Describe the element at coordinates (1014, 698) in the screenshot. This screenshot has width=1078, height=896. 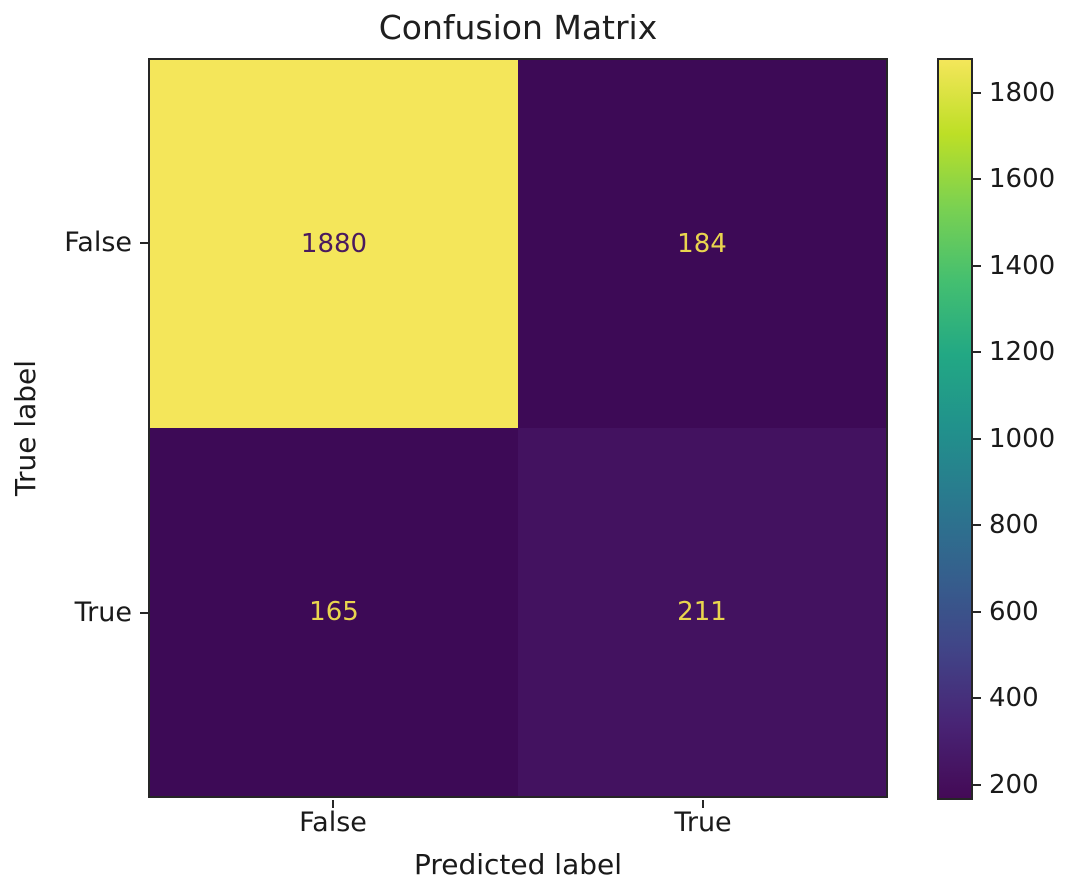
I see `colorbar-tick-label: 400` at that location.